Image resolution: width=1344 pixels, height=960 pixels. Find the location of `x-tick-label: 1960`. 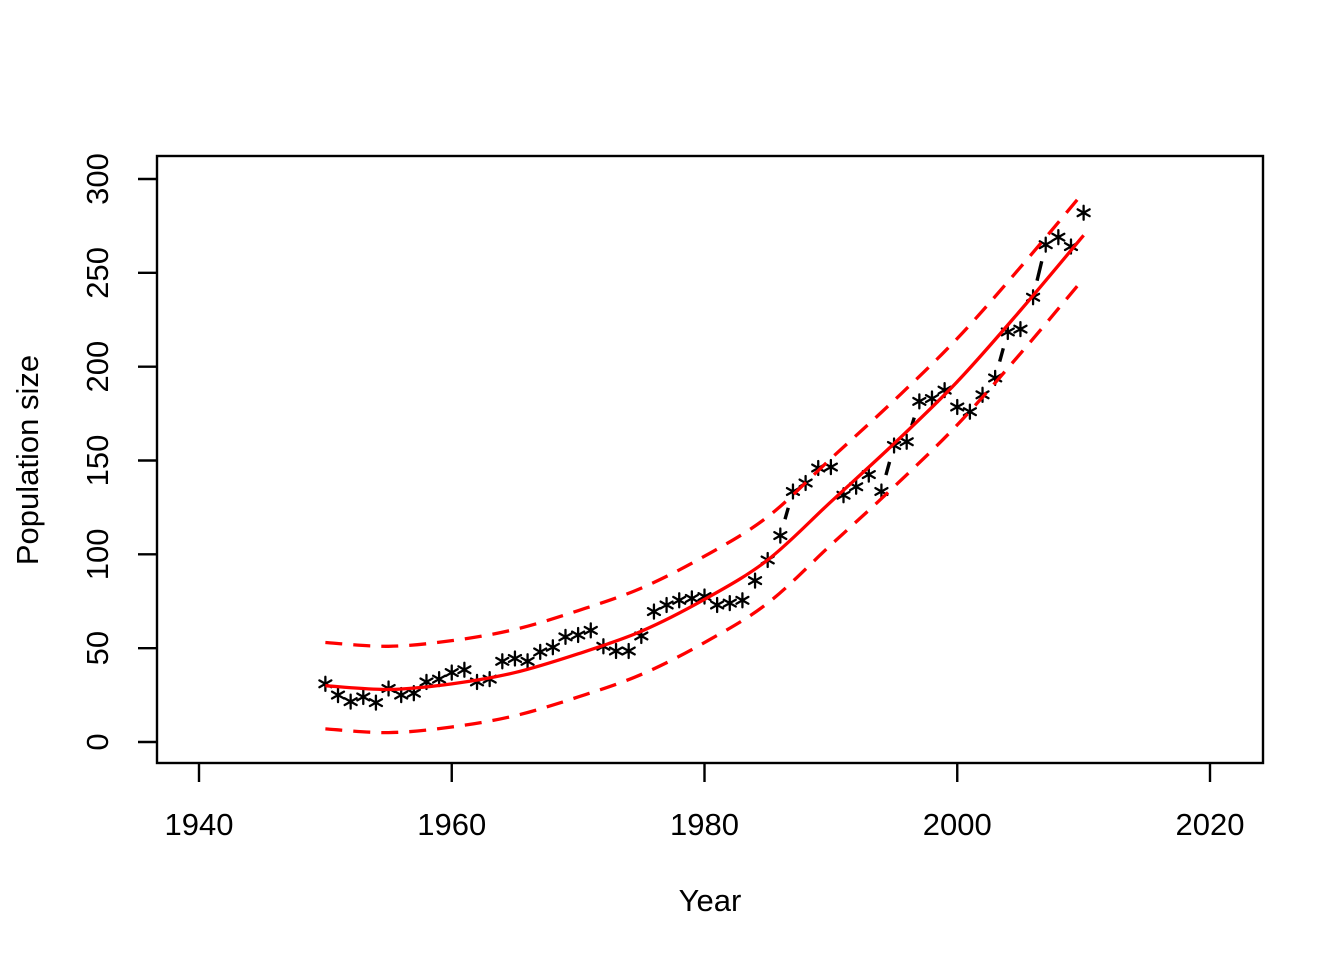

x-tick-label: 1960 is located at coordinates (451, 824).